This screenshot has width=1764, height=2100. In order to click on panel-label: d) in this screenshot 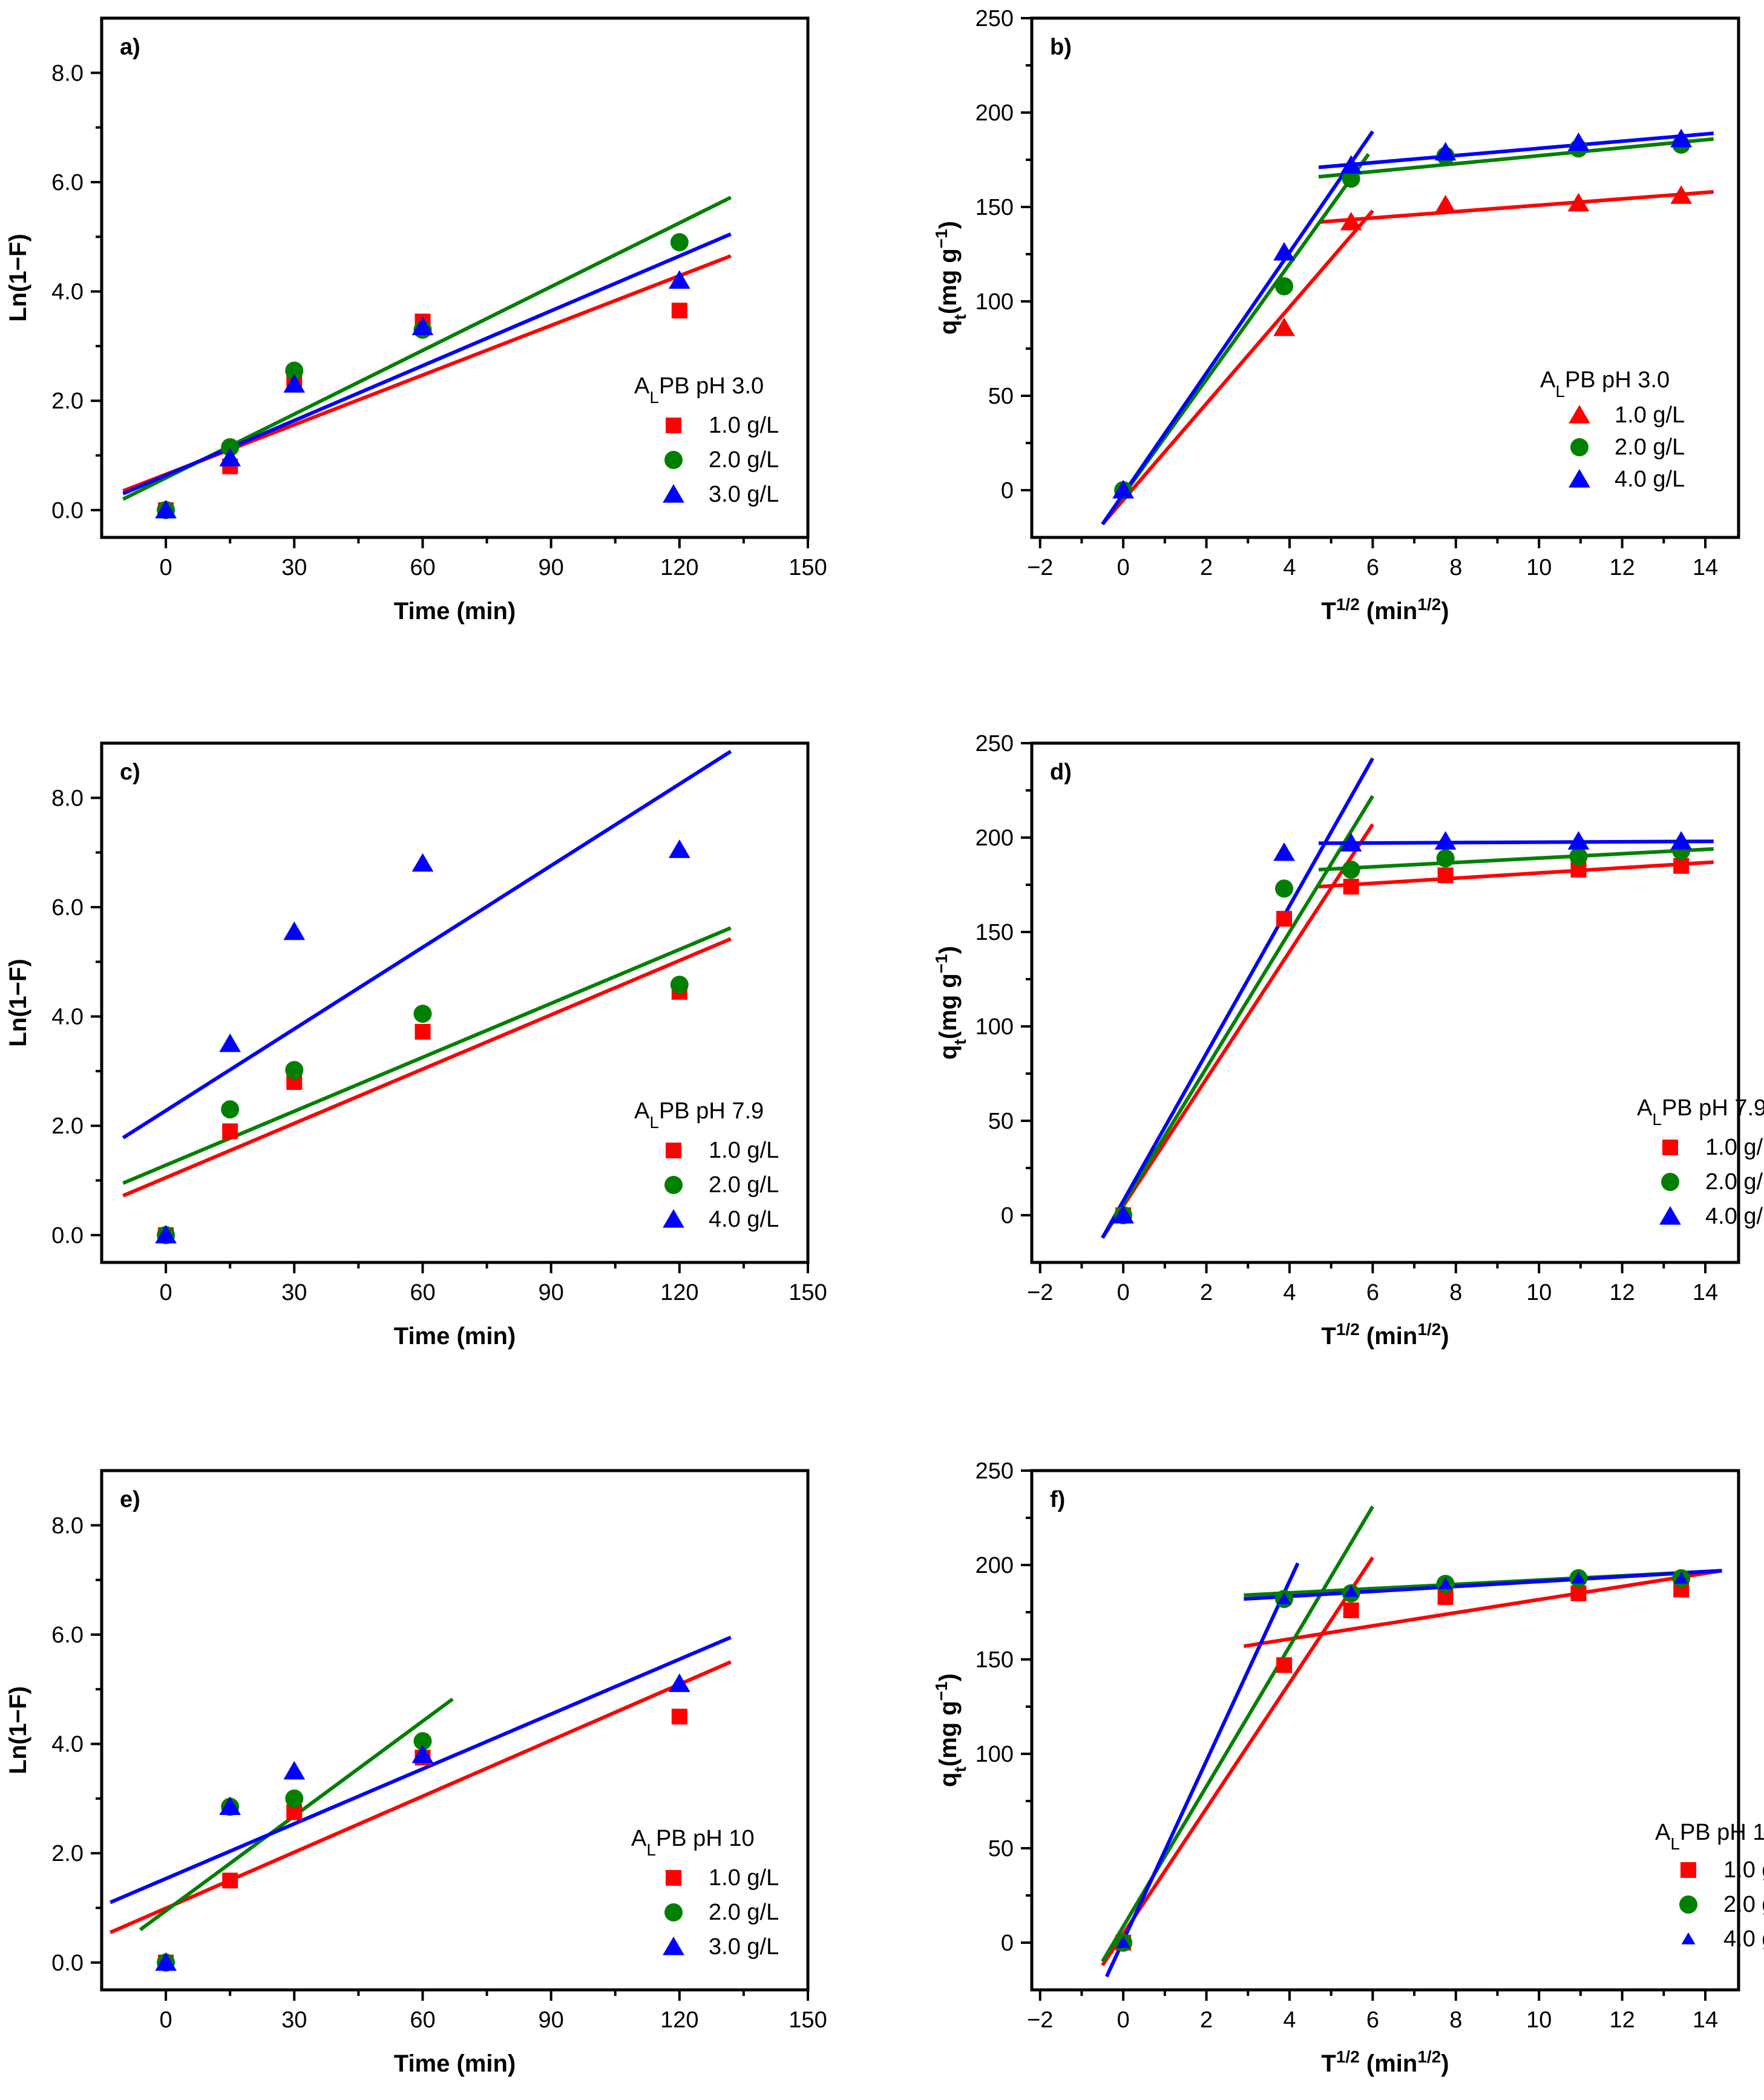, I will do `click(1061, 772)`.